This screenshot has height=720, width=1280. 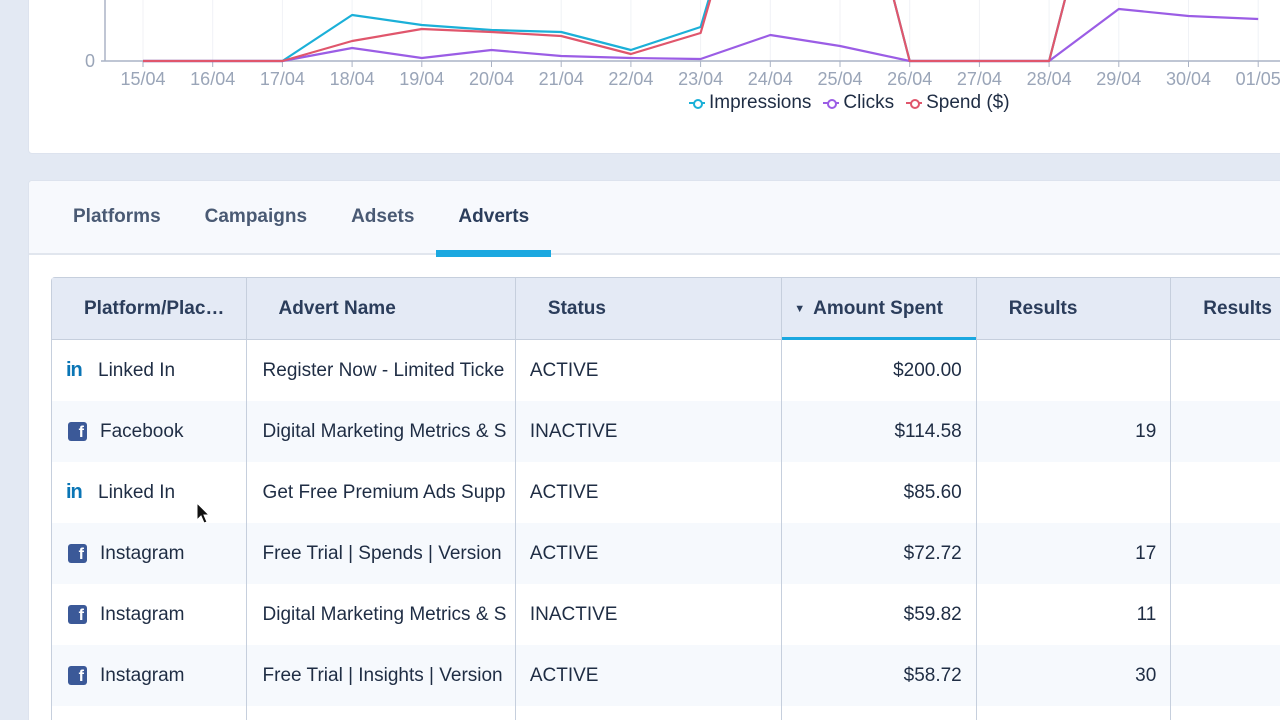 What do you see at coordinates (700, 79) in the screenshot?
I see `x-tick-label: 23/04` at bounding box center [700, 79].